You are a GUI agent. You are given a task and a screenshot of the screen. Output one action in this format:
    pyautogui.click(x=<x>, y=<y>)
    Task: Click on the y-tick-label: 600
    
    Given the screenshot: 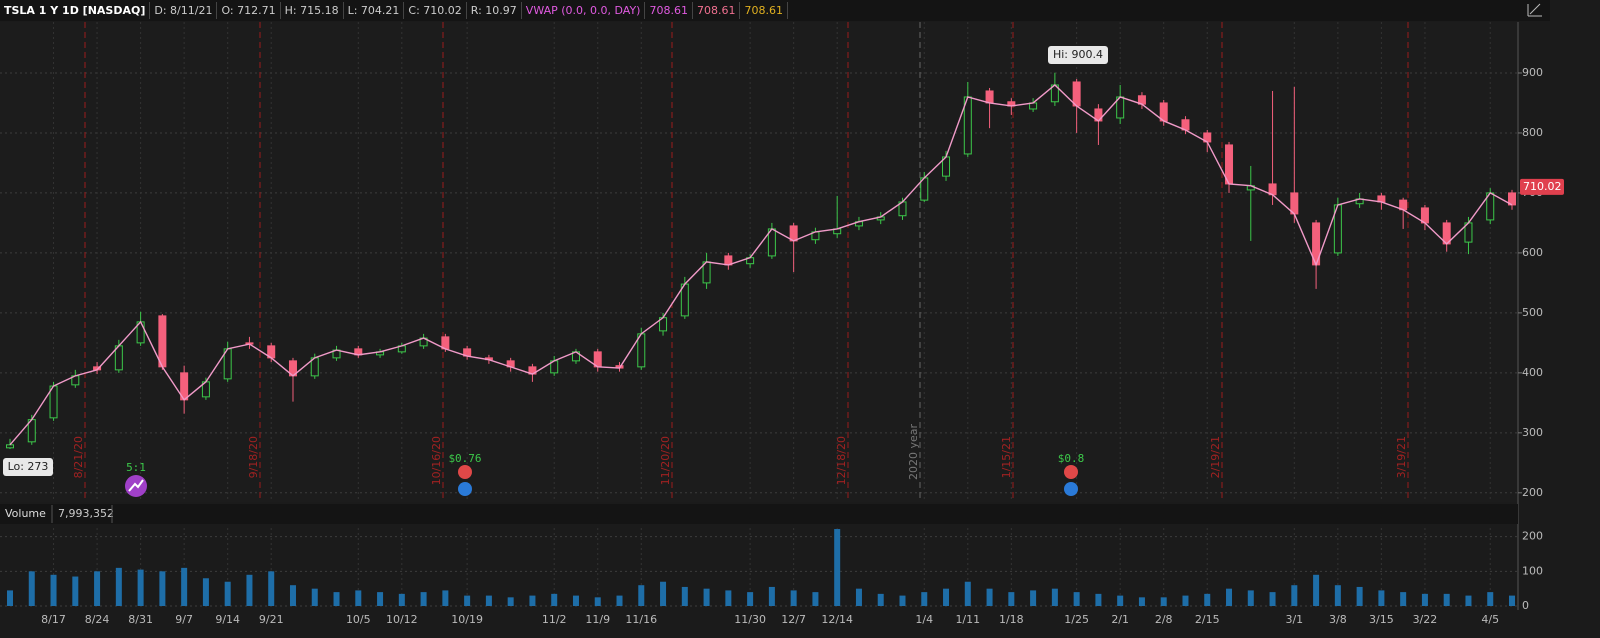 What is the action you would take?
    pyautogui.click(x=1532, y=252)
    